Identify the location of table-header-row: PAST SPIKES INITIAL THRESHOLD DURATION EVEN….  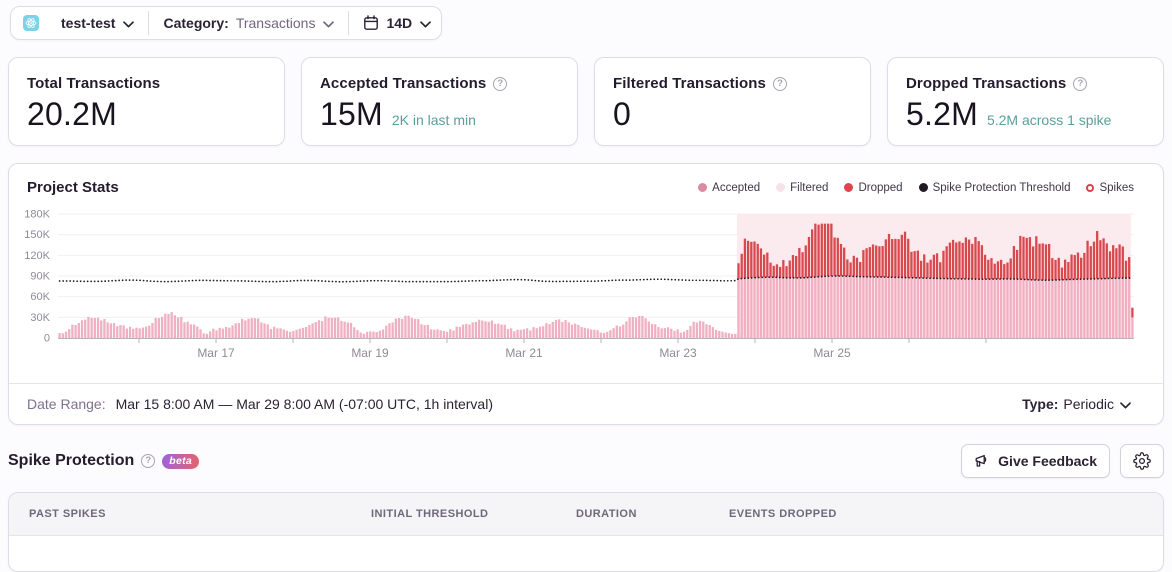
(586, 514).